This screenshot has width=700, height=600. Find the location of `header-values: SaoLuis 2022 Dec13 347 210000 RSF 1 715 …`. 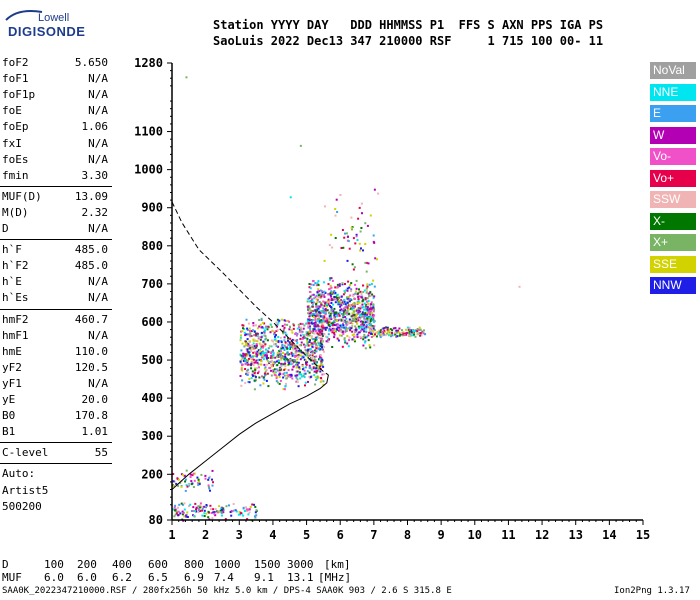

header-values: SaoLuis 2022 Dec13 347 210000 RSF 1 715 … is located at coordinates (408, 41).